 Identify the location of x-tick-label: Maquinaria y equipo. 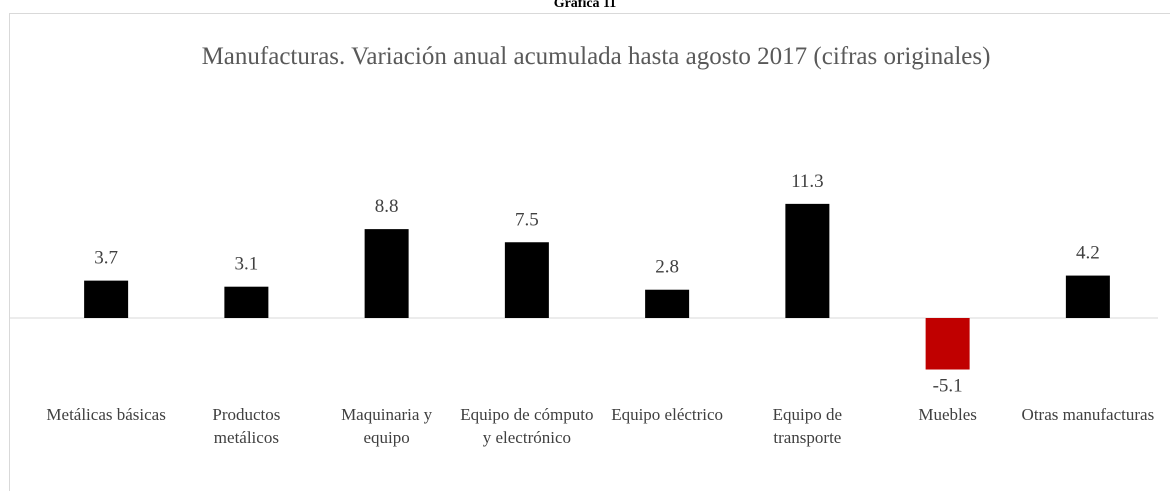
(387, 426).